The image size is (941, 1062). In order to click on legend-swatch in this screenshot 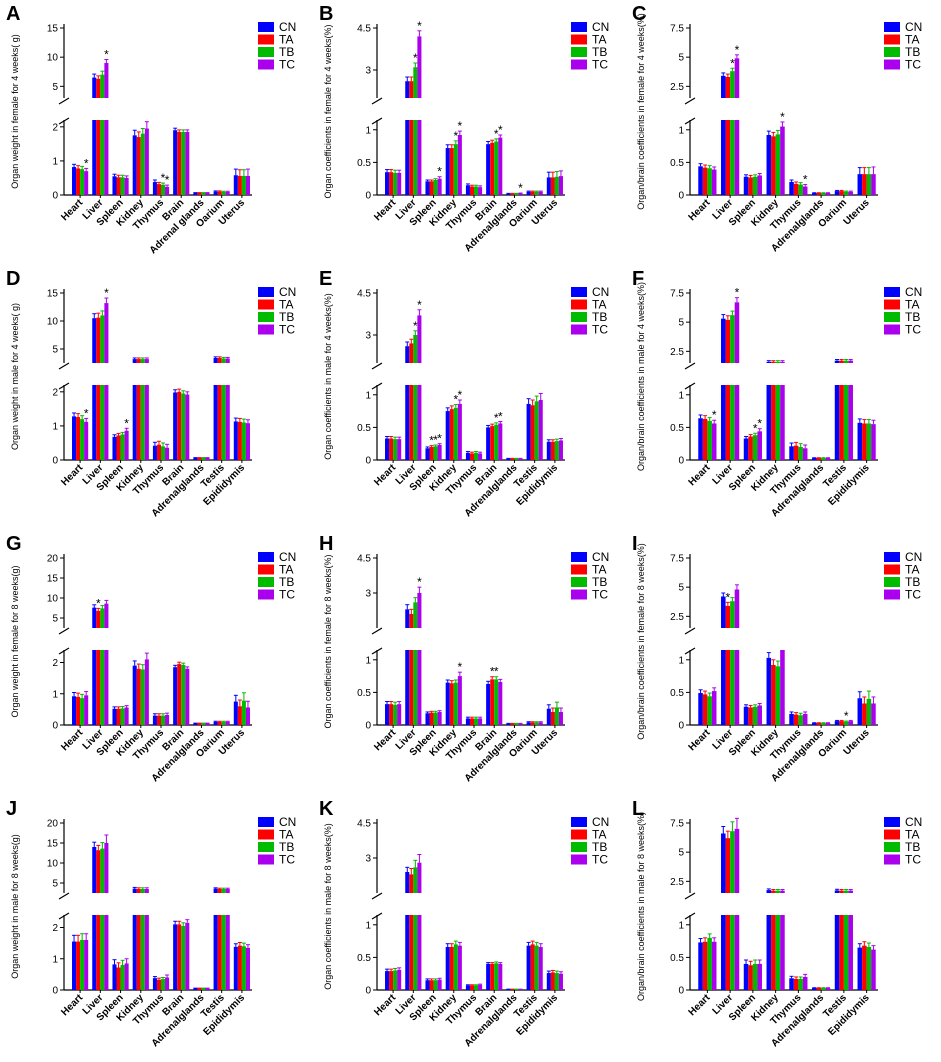, I will do `click(266, 52)`.